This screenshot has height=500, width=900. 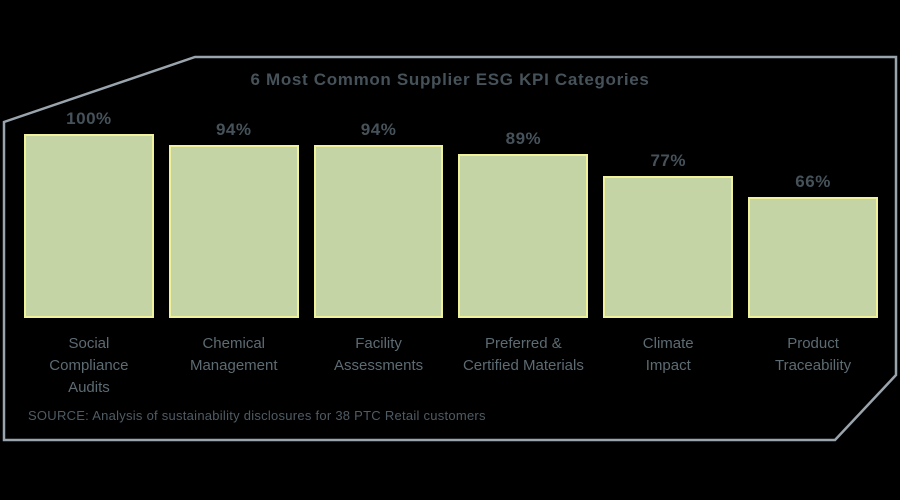 What do you see at coordinates (89, 118) in the screenshot?
I see `bar-value-label: 100%` at bounding box center [89, 118].